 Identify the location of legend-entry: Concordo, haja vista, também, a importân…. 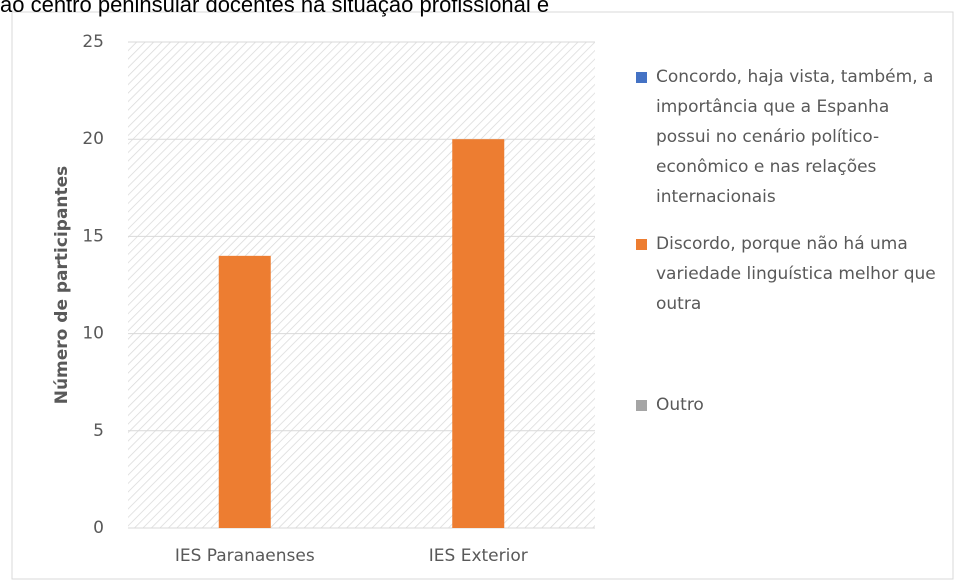
(791, 137).